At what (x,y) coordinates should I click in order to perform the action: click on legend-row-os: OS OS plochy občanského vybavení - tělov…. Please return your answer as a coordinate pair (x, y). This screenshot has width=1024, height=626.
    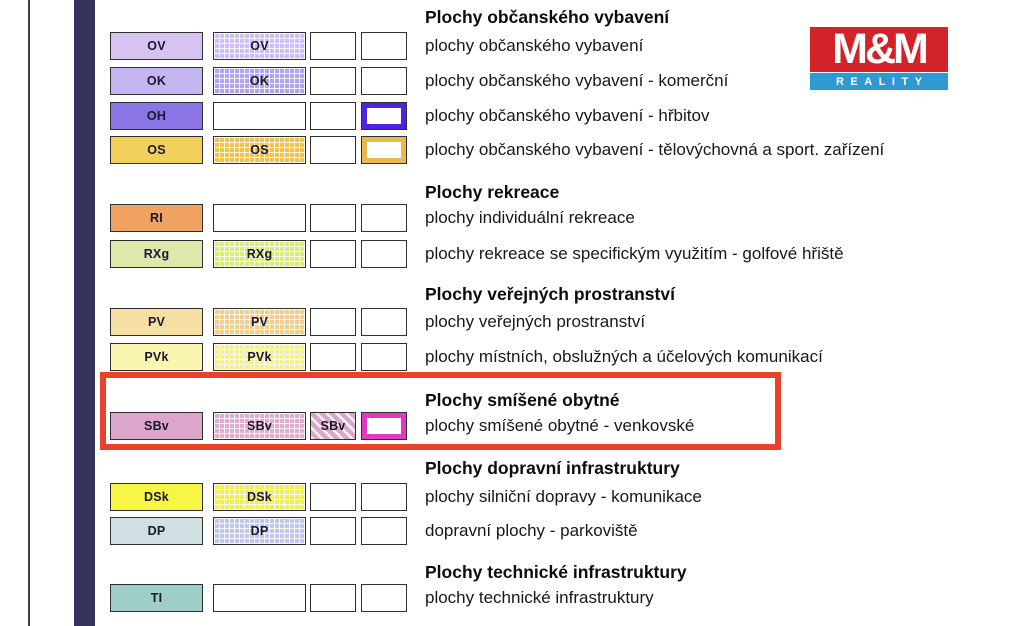
    Looking at the image, I should click on (560, 150).